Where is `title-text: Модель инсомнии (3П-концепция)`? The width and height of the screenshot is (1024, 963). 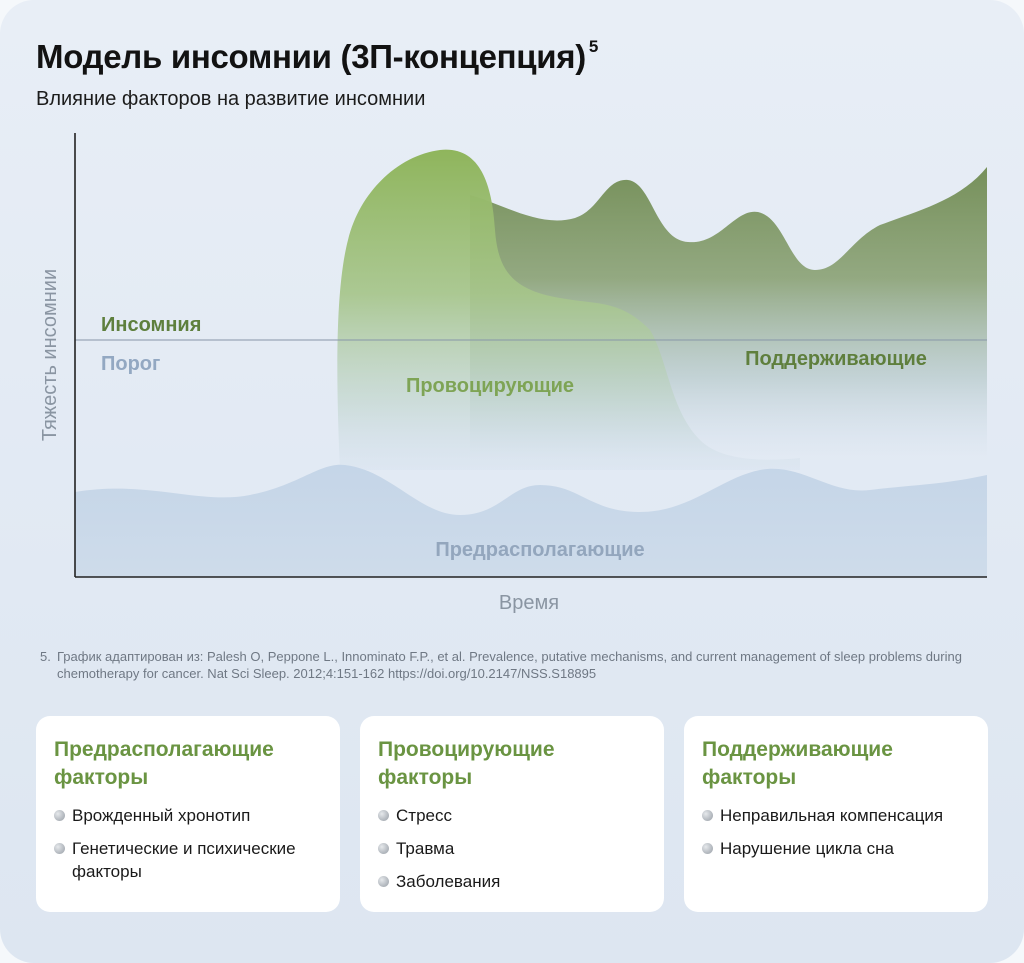
title-text: Модель инсомнии (3П-концепция) is located at coordinates (311, 56).